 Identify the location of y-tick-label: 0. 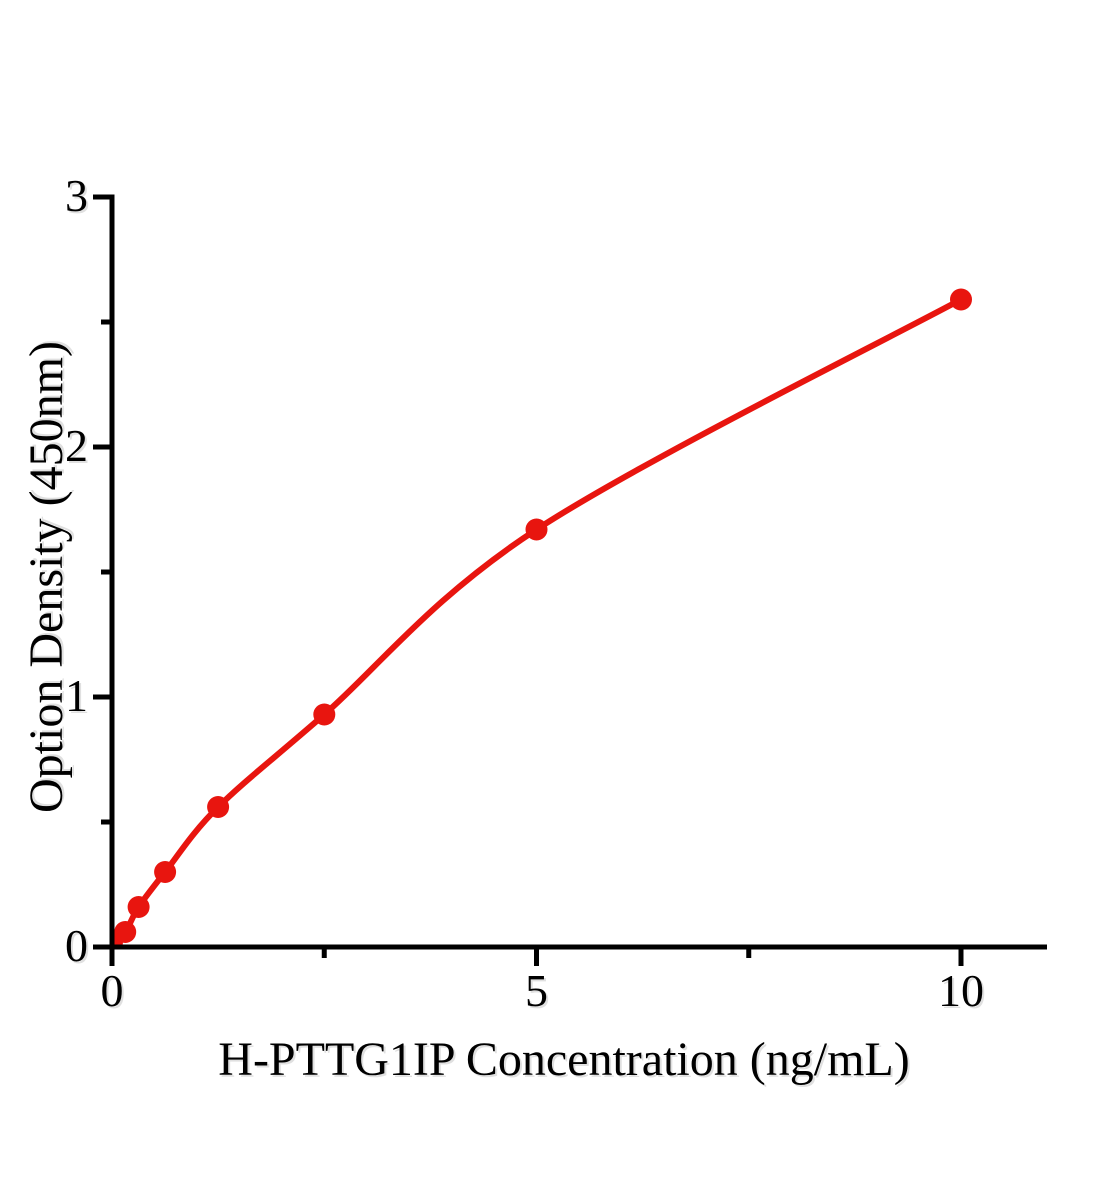
(76, 946).